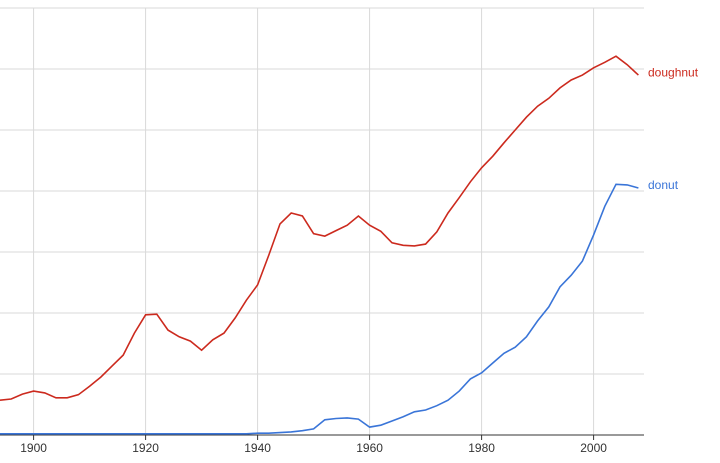 The height and width of the screenshot is (463, 720). I want to click on x-tick-label: 1940, so click(257, 448).